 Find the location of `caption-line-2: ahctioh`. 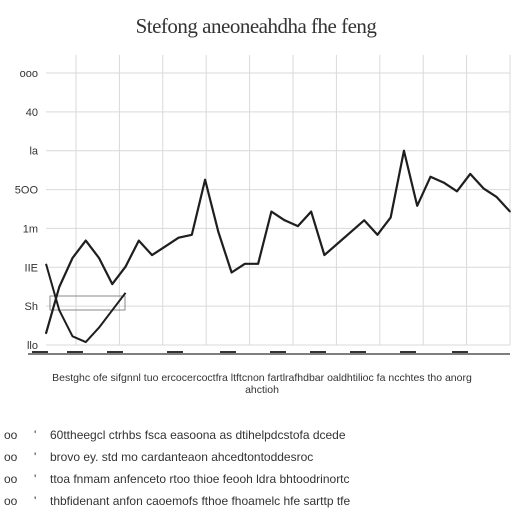

caption-line-2: ahctioh is located at coordinates (262, 390).